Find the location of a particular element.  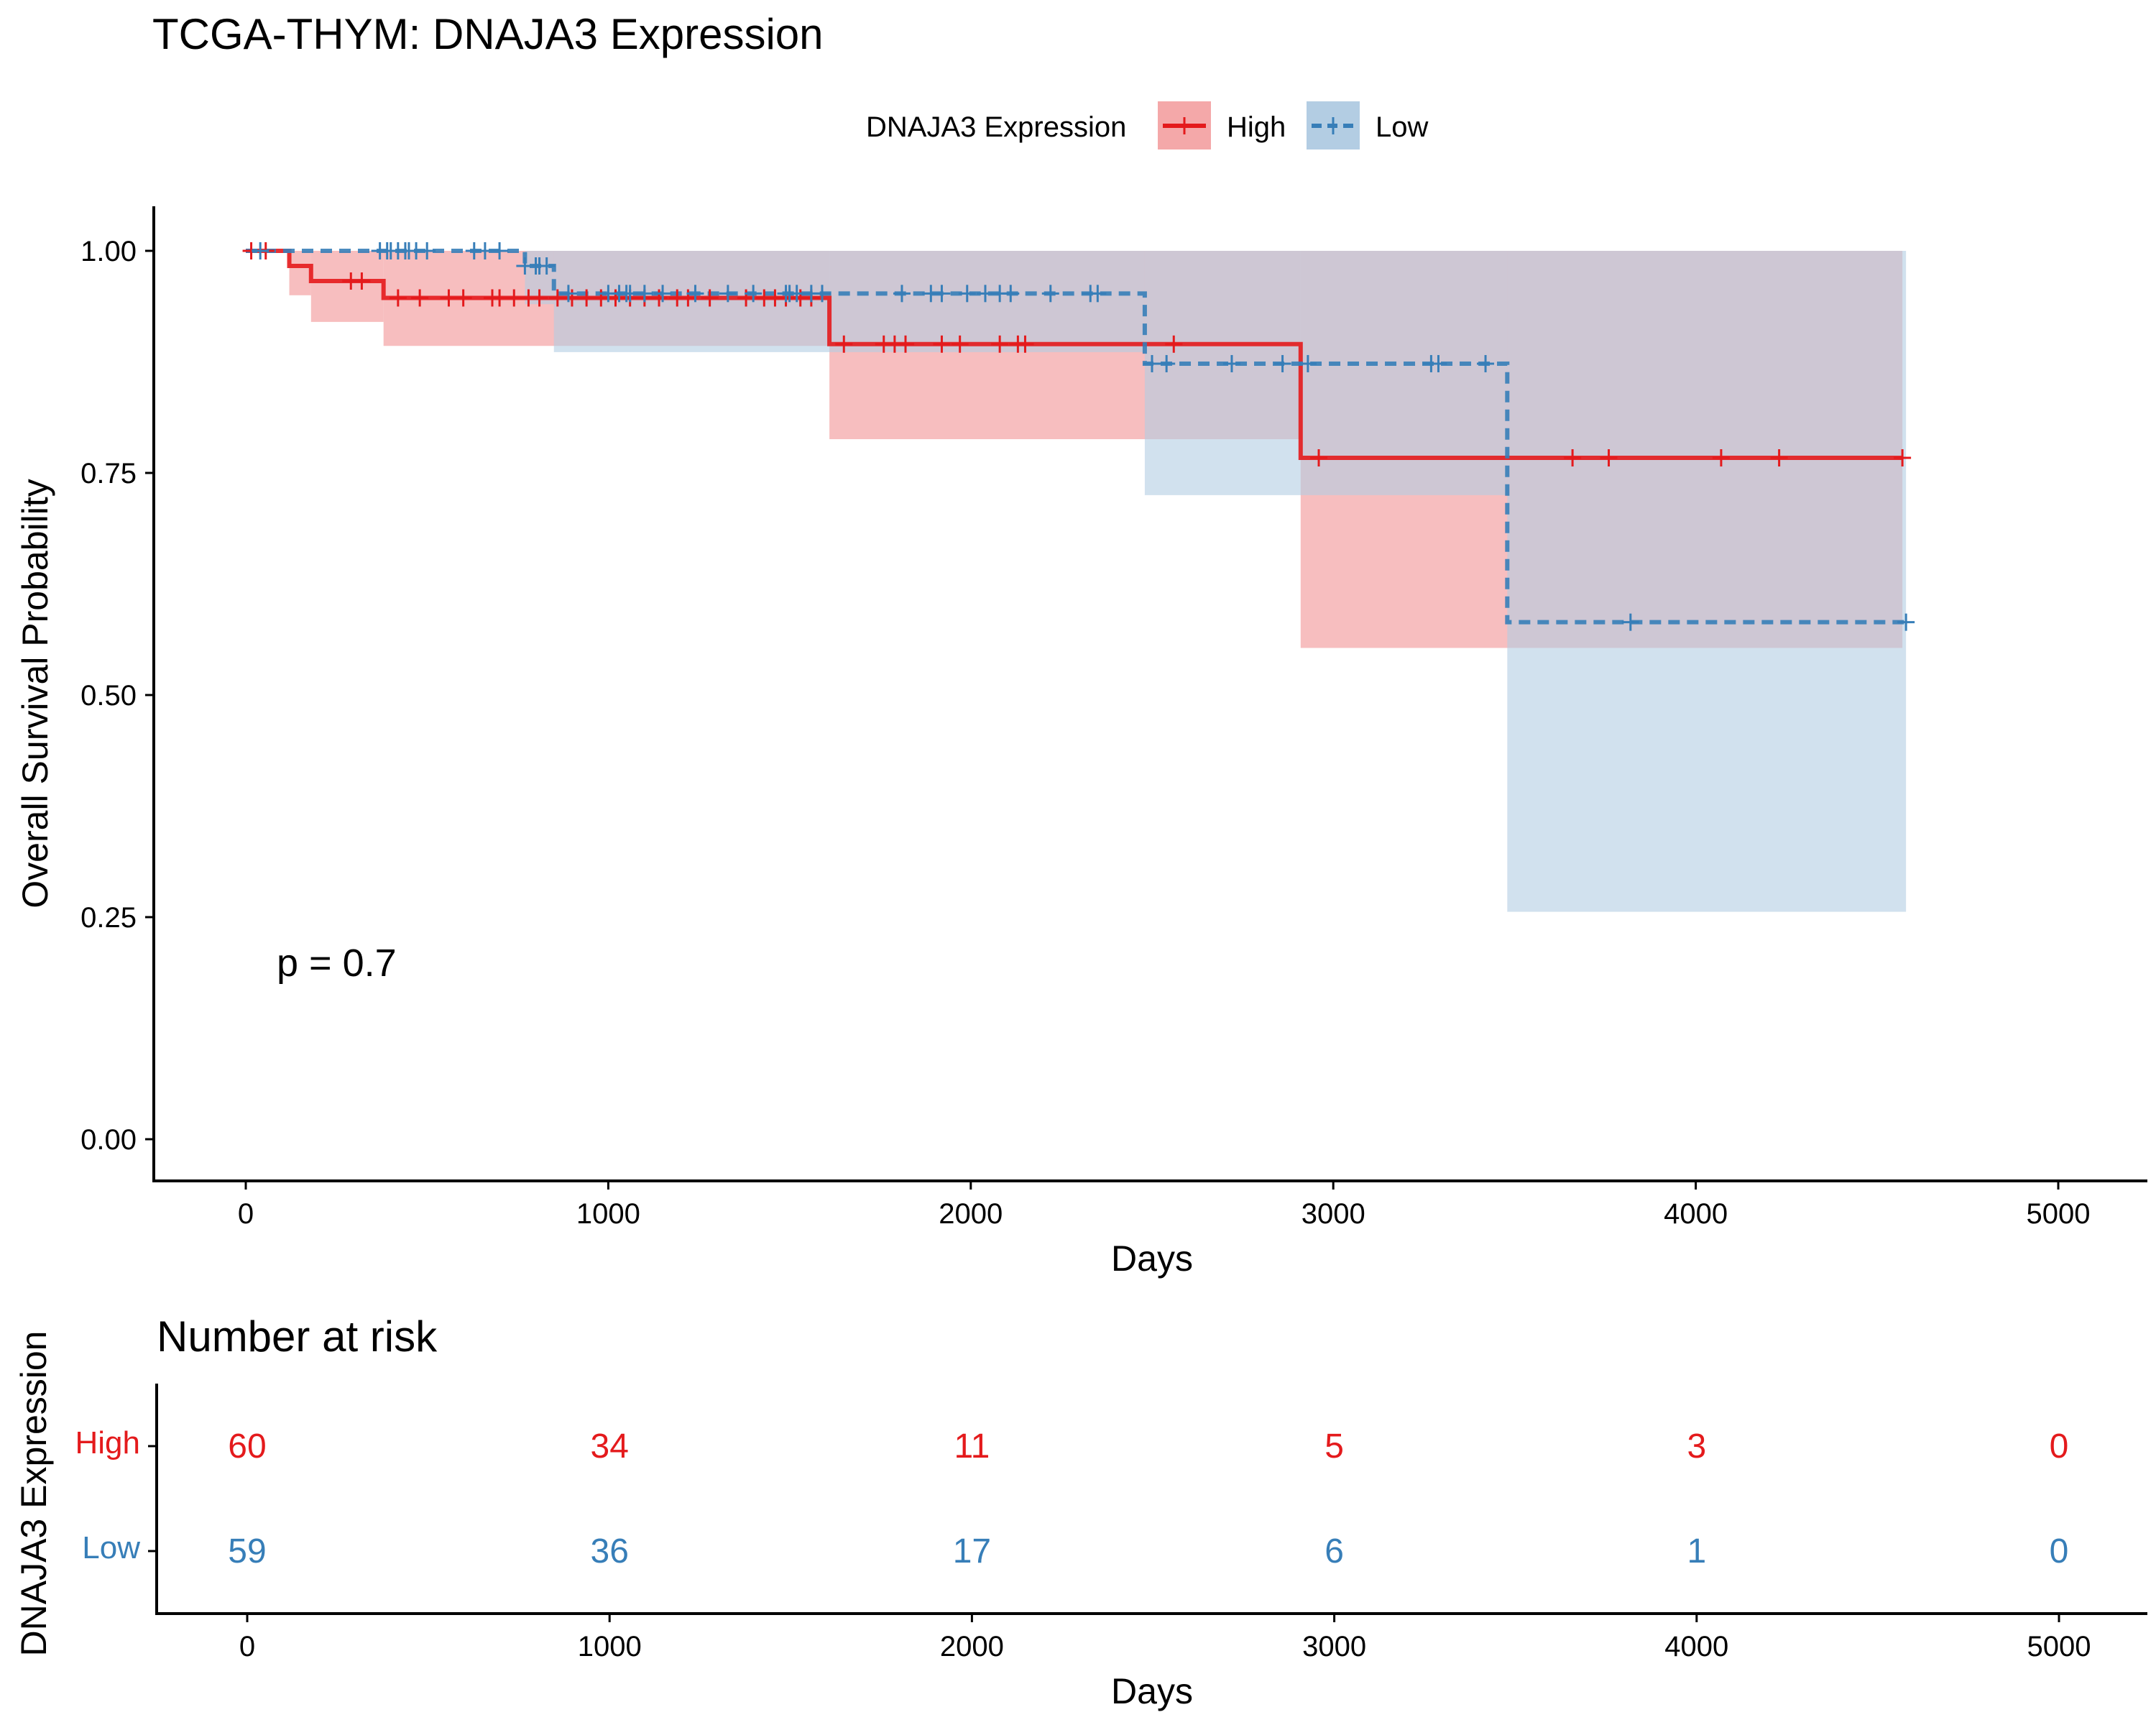

risk-row-label-low: Low is located at coordinates (111, 1547).